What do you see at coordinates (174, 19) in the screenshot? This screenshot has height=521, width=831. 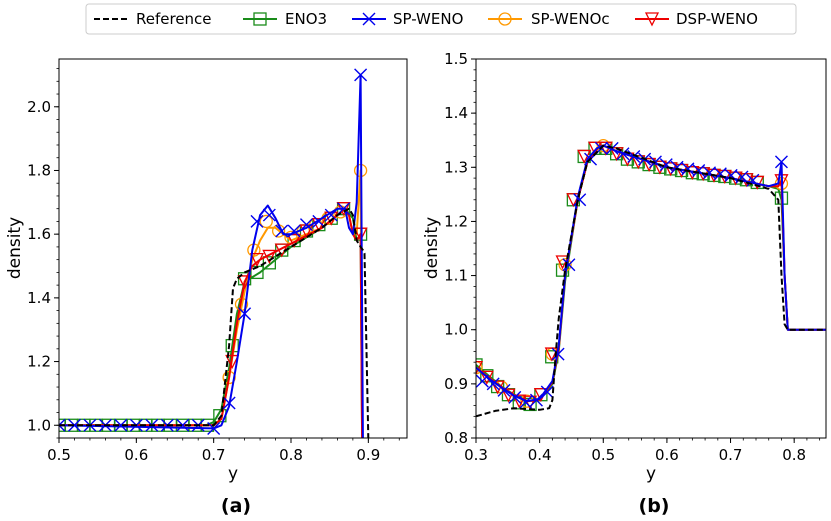 I see `legend-label-reference: Reference` at bounding box center [174, 19].